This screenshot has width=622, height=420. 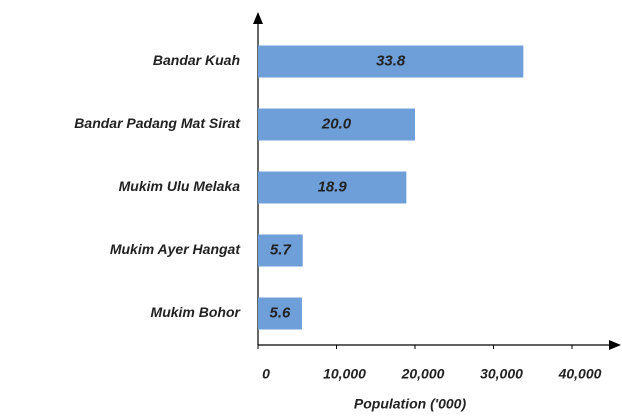 I want to click on y-tick-label: Mukim Ulu Melaka, so click(x=180, y=186).